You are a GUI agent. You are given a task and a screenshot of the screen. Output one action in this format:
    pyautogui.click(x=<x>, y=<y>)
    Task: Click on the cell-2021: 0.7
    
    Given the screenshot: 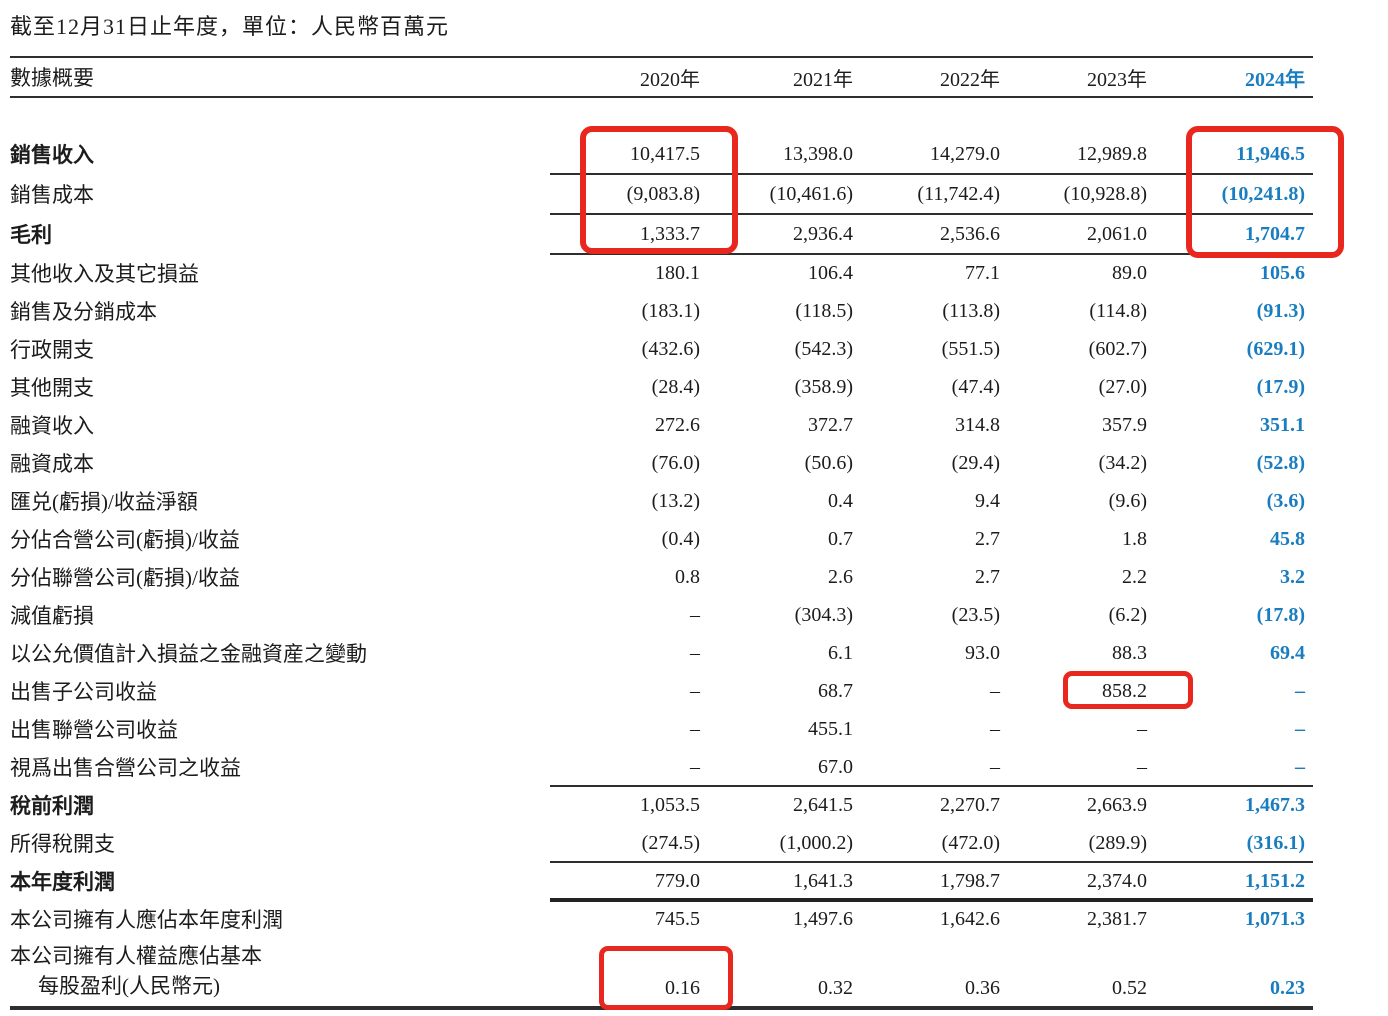 What is the action you would take?
    pyautogui.click(x=840, y=538)
    